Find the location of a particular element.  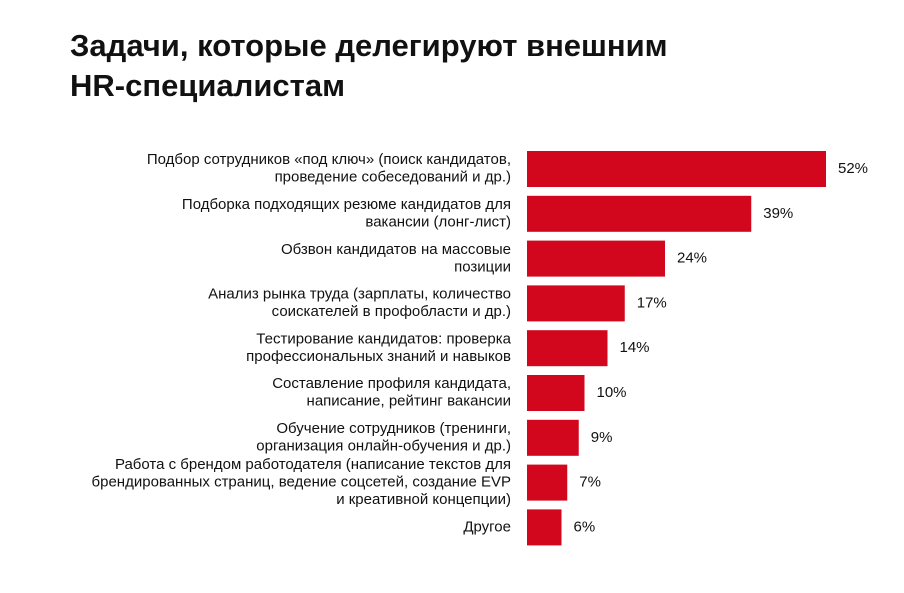

chart-title: HR-специалистам is located at coordinates (207, 85).